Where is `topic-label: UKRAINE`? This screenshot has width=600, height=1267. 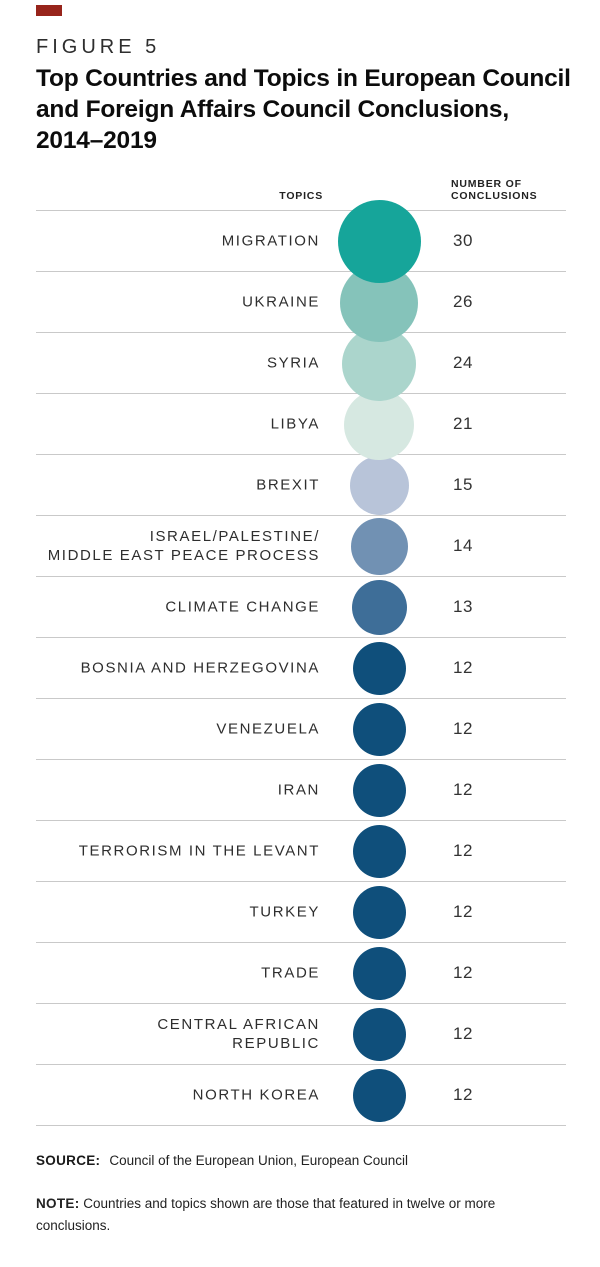 topic-label: UKRAINE is located at coordinates (281, 302).